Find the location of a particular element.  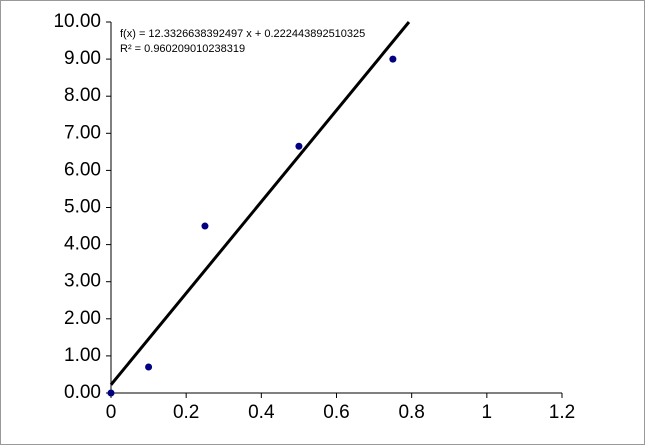

y-tick-label: 9.00 is located at coordinates (82, 58).